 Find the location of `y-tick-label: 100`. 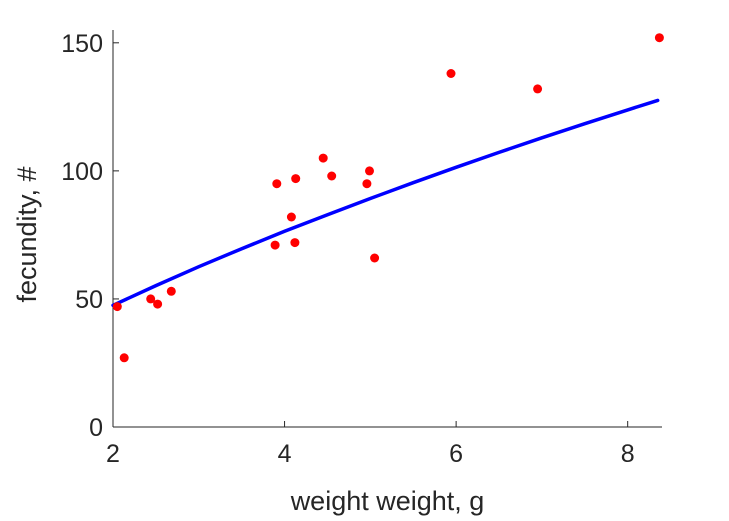

y-tick-label: 100 is located at coordinates (82, 172).